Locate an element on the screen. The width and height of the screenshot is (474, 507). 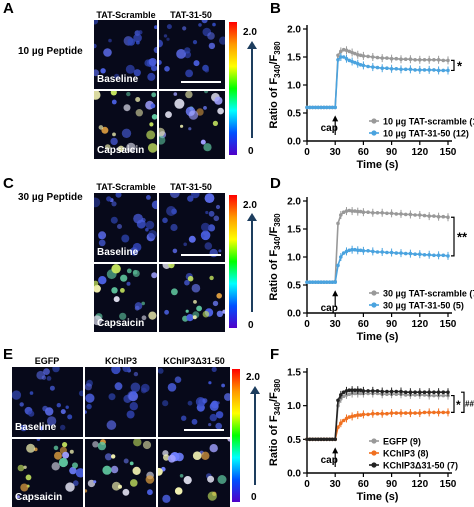
colorbar-arrowhead-a is located at coordinates (252, 45).